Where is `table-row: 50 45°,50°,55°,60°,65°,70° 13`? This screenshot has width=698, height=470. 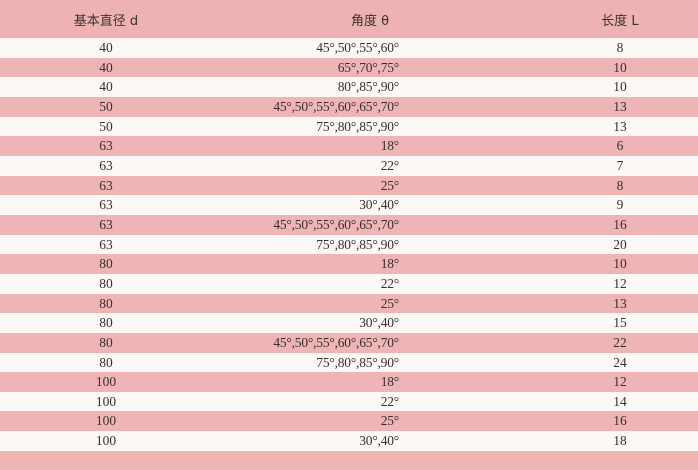 table-row: 50 45°,50°,55°,60°,65°,70° 13 is located at coordinates (349, 106).